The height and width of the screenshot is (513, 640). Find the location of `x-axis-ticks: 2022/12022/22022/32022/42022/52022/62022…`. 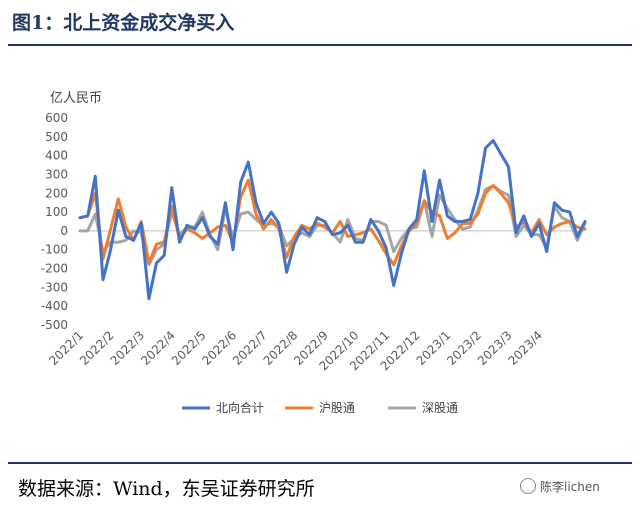

x-axis-ticks: 2022/12022/22022/32022/42022/52022/62022… is located at coordinates (295, 350).